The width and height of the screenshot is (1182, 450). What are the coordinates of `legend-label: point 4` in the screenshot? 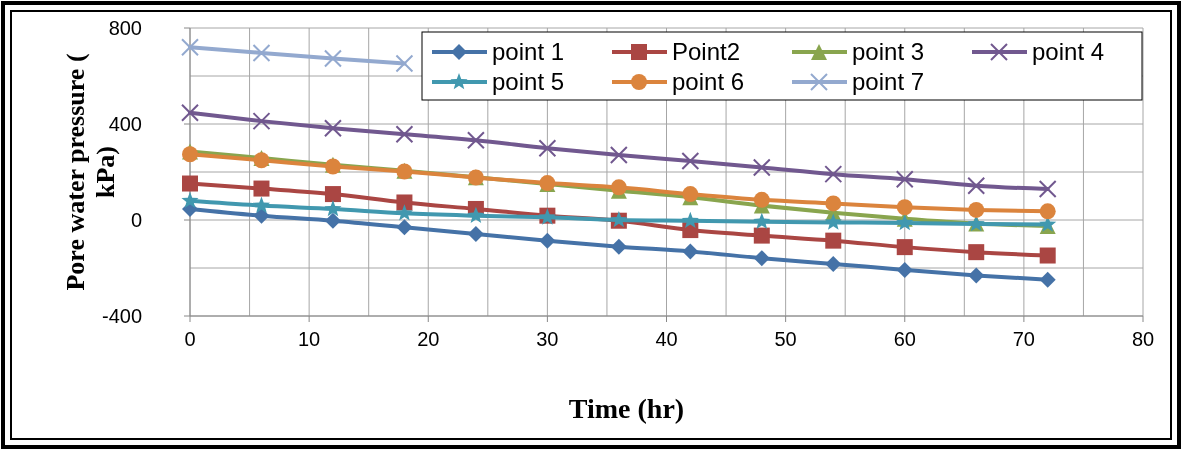 It's located at (1068, 51).